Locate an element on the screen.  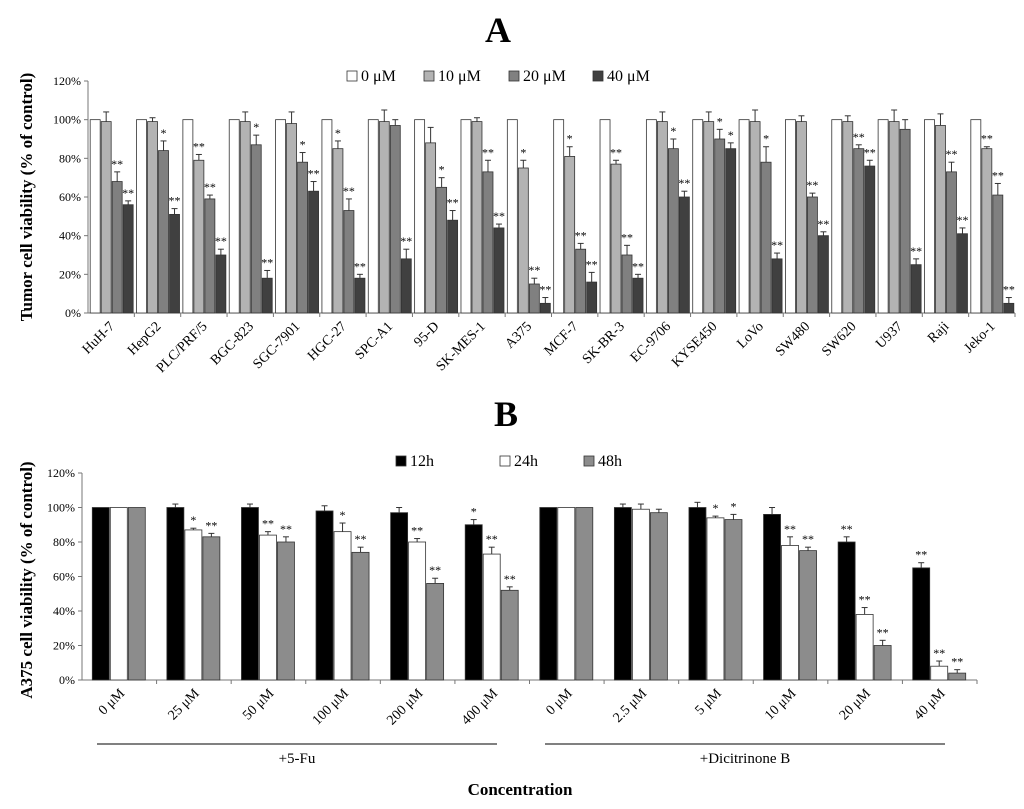
legend-label: 24h is located at coordinates (526, 461).